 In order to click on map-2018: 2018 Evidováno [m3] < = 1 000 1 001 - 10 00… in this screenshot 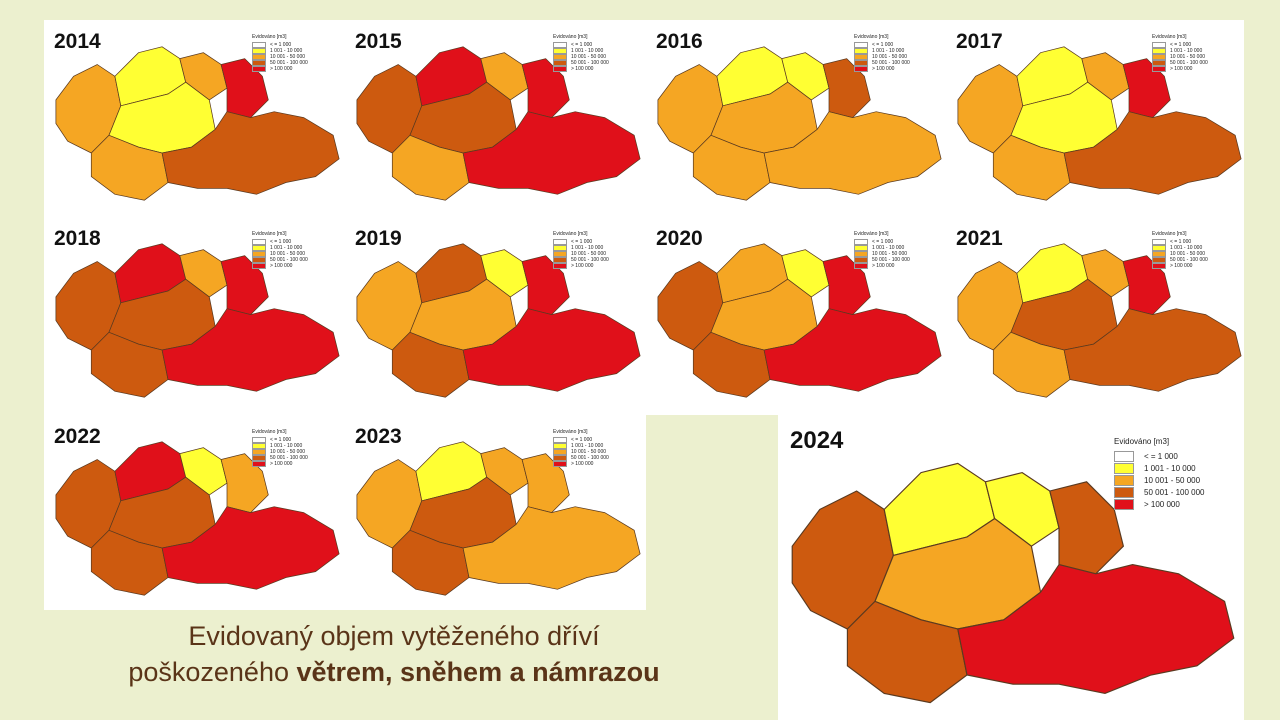, I will do `click(194, 314)`.